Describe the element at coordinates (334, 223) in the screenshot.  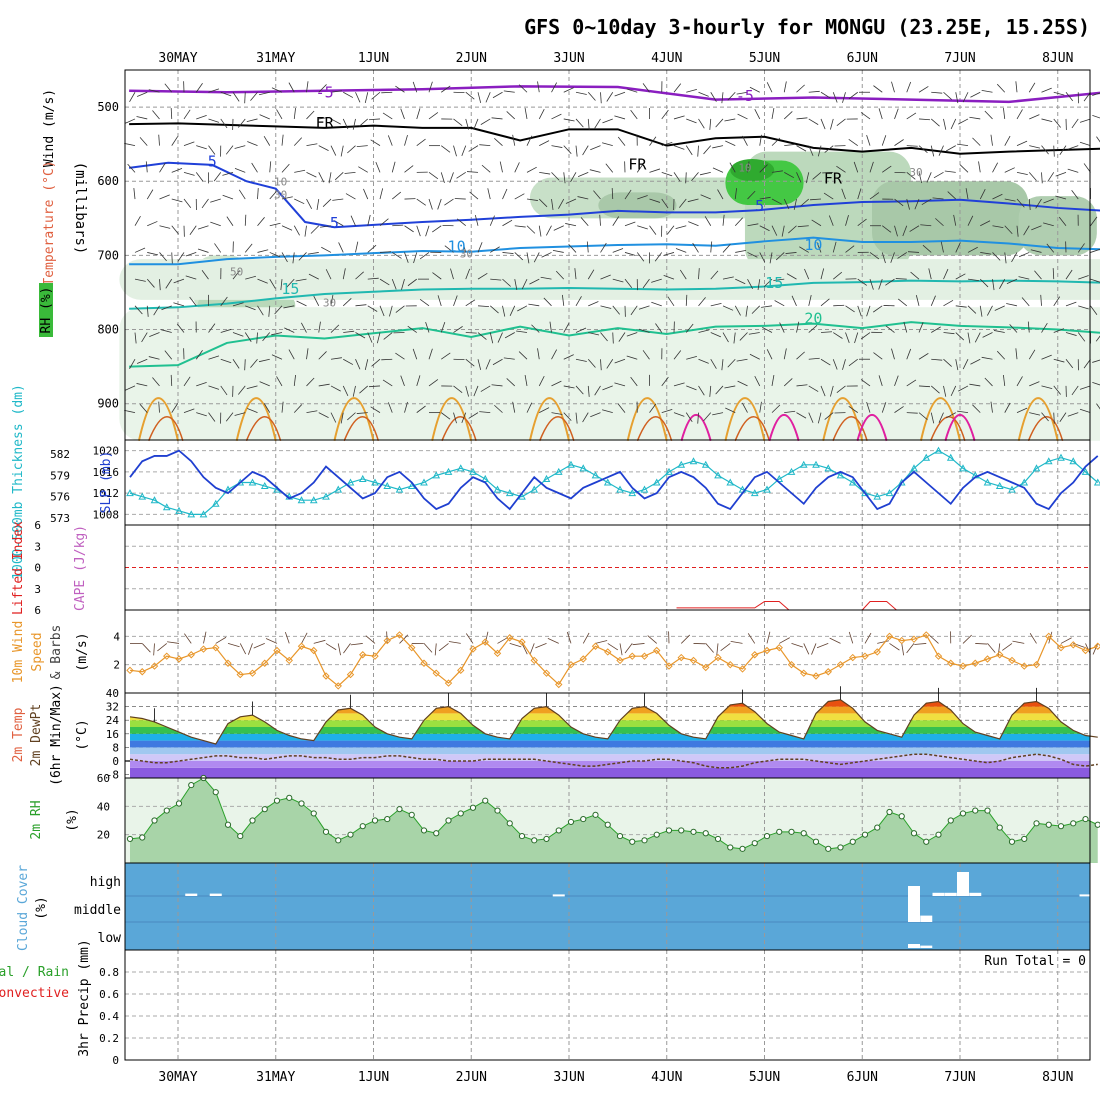
I see `isotherm-label: 5` at that location.